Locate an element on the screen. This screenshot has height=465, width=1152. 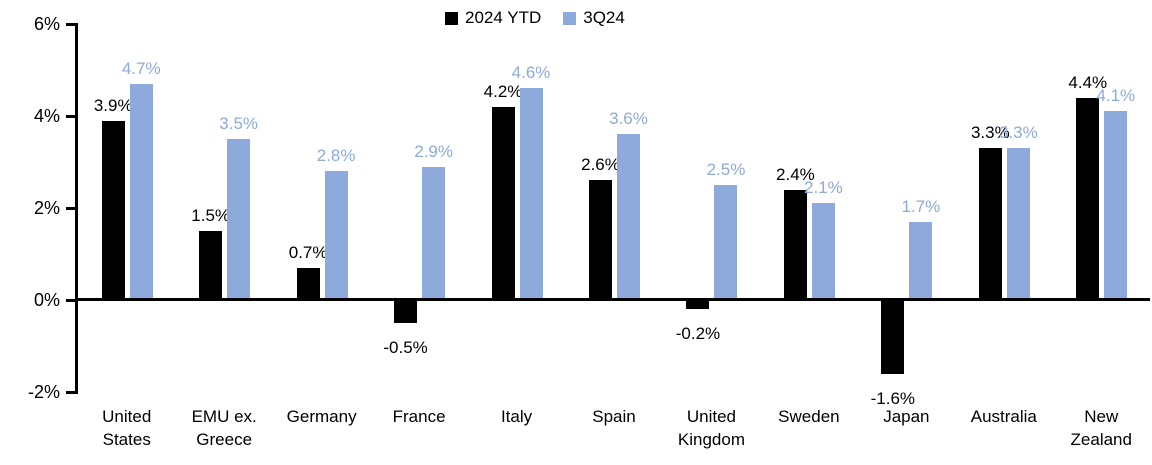
bar-label: 2.5% is located at coordinates (726, 169).